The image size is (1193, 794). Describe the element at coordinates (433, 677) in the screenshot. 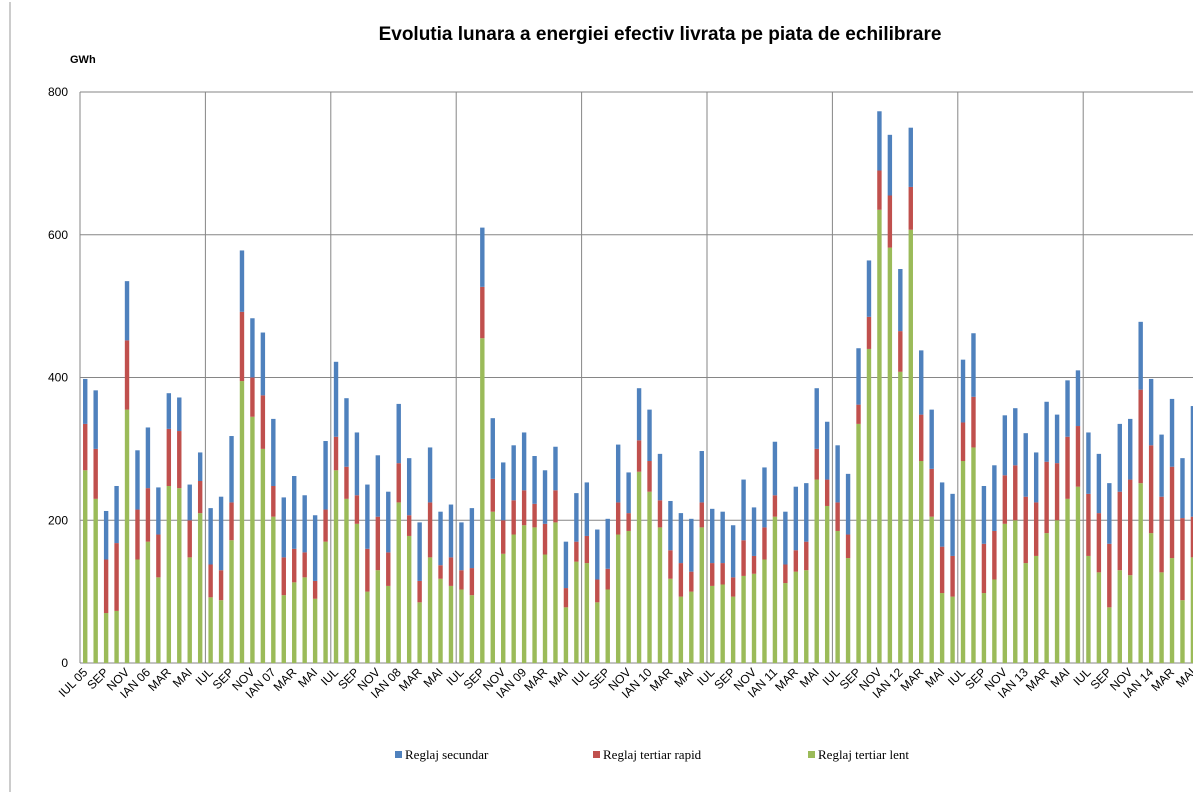

I see `x-tick-label: MAI` at that location.